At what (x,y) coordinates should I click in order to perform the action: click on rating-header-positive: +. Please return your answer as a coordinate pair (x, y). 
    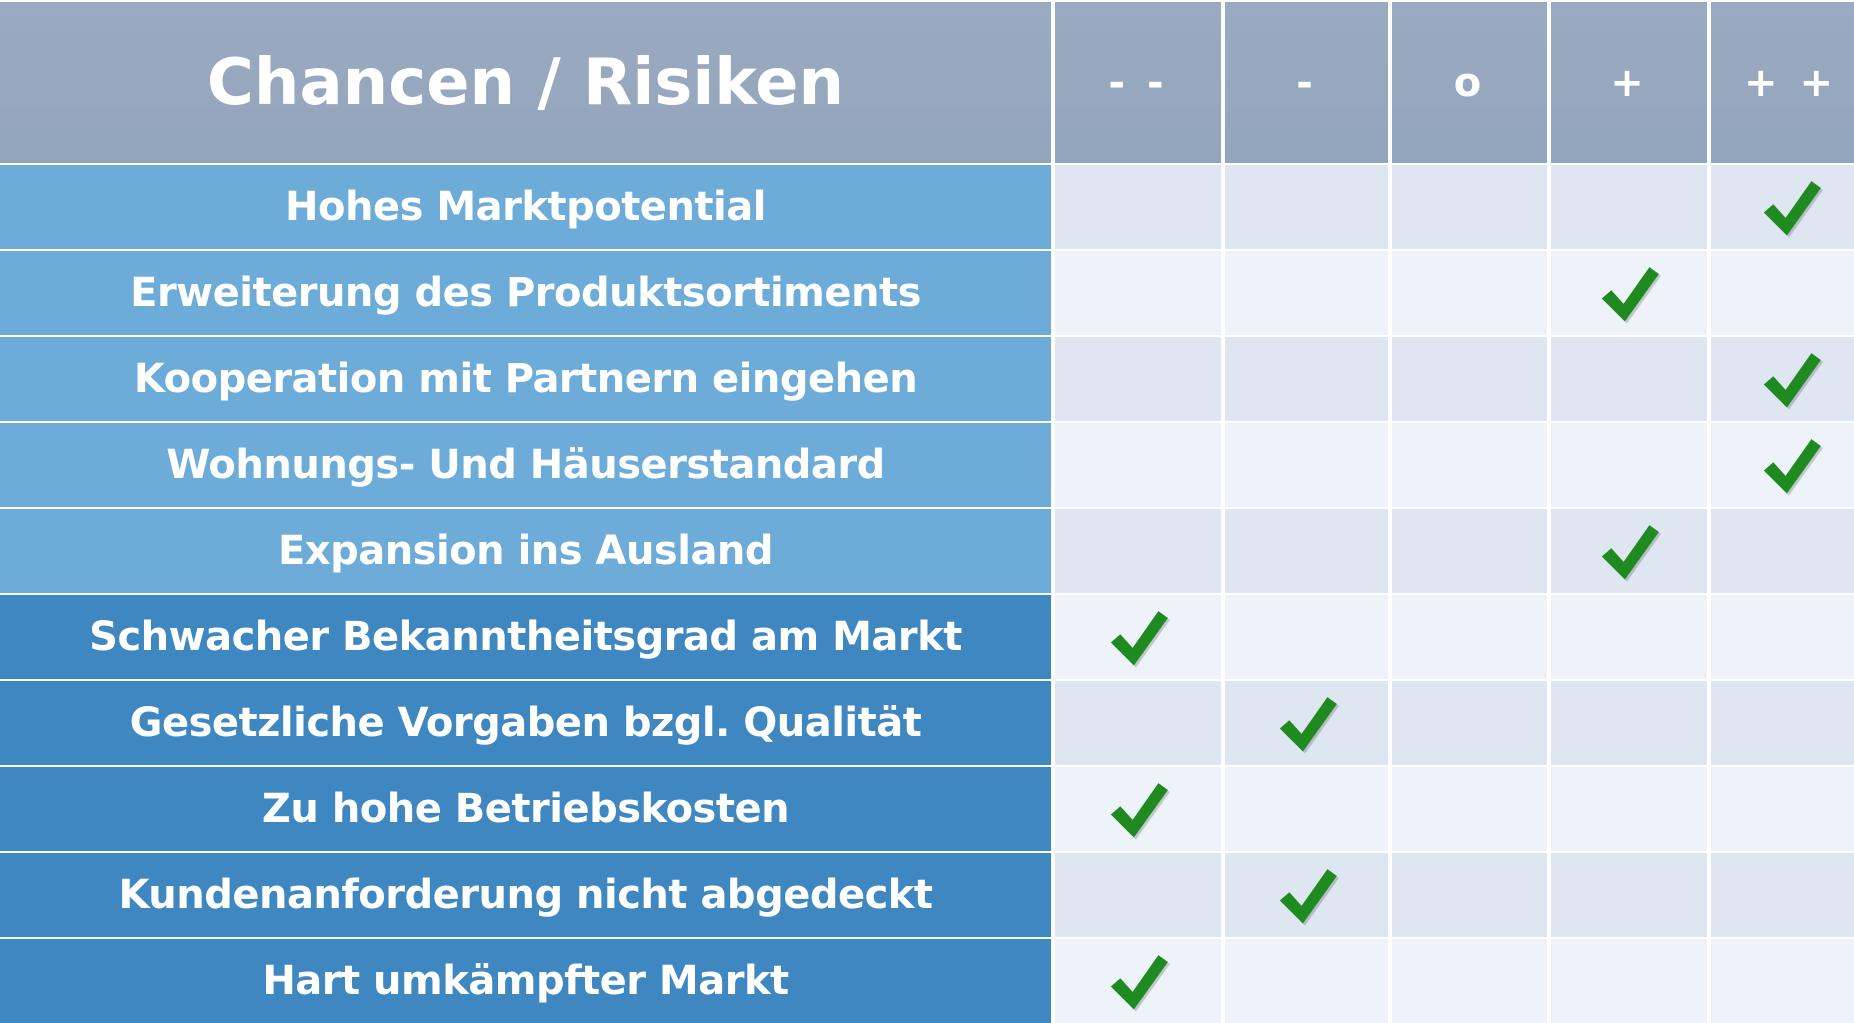
    Looking at the image, I should click on (1629, 82).